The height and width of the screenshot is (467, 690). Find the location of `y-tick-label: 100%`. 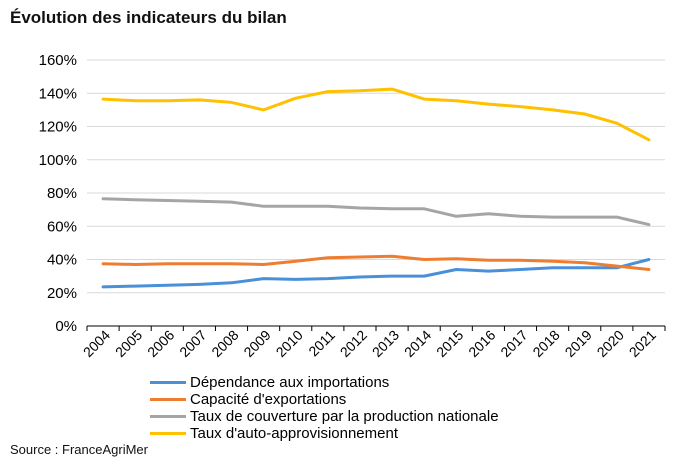

y-tick-label: 100% is located at coordinates (58, 160).